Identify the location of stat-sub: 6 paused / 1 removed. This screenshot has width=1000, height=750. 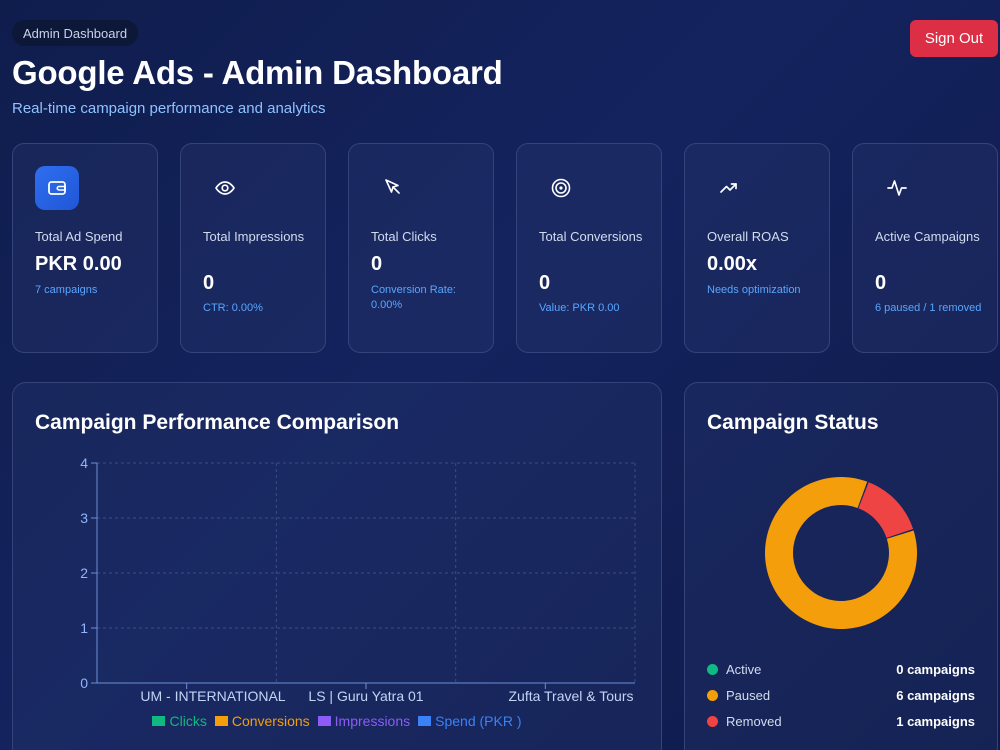
(928, 308).